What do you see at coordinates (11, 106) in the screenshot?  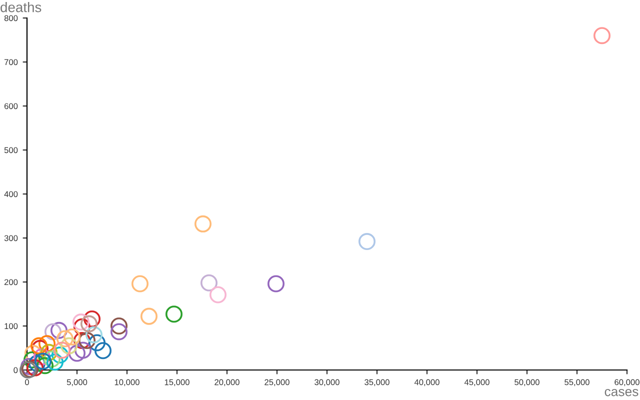 I see `y-tick-label: 600` at bounding box center [11, 106].